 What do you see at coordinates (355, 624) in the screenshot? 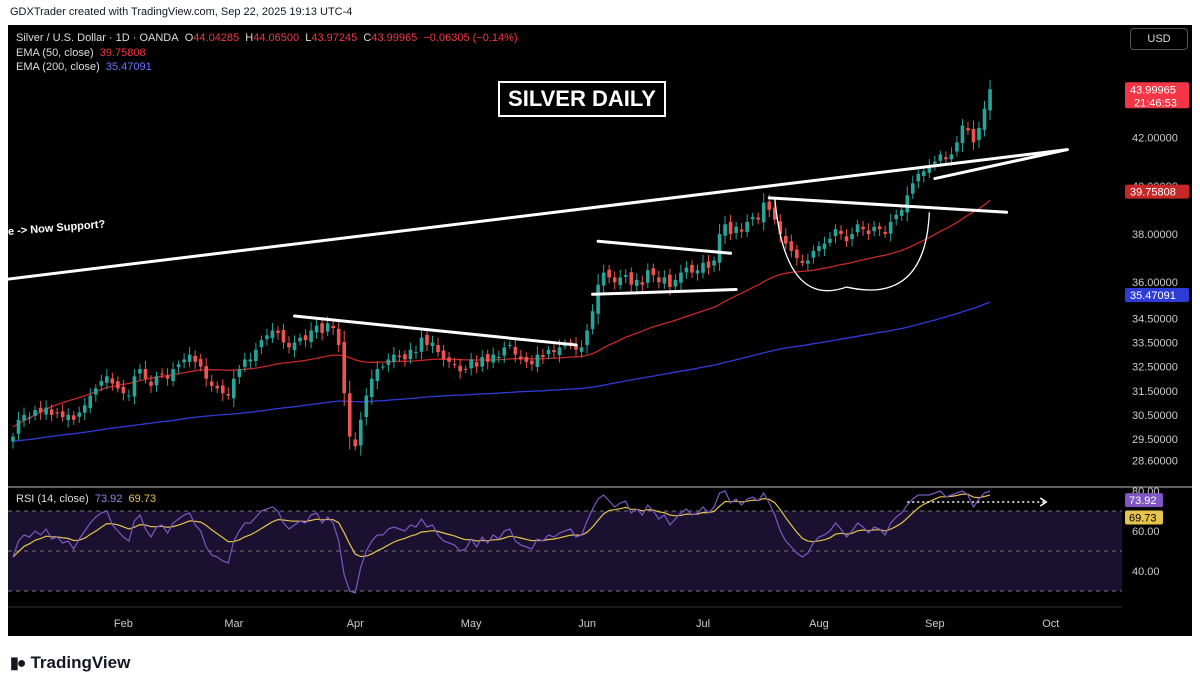
I see `time-axis-label: Apr` at bounding box center [355, 624].